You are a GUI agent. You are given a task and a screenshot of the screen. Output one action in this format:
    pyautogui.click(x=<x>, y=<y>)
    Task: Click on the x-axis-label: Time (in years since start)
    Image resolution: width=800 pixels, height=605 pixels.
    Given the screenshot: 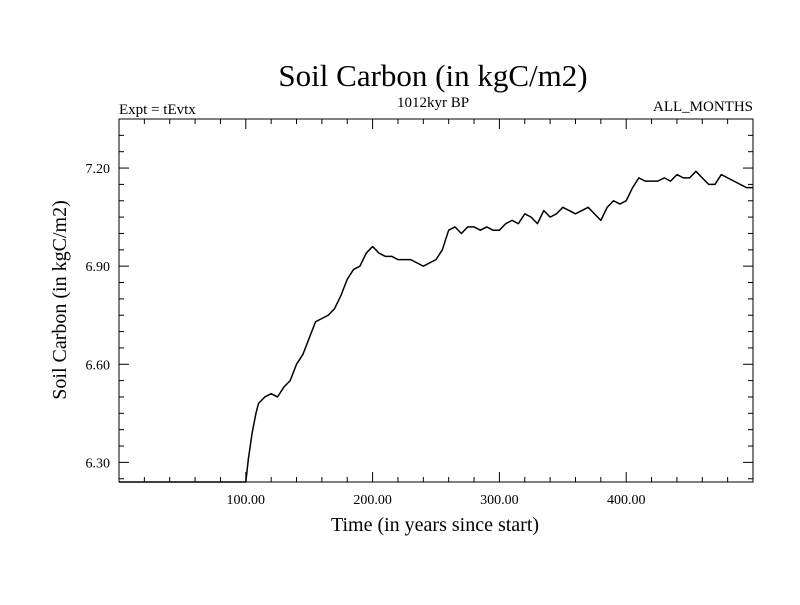 What is the action you would take?
    pyautogui.click(x=435, y=525)
    